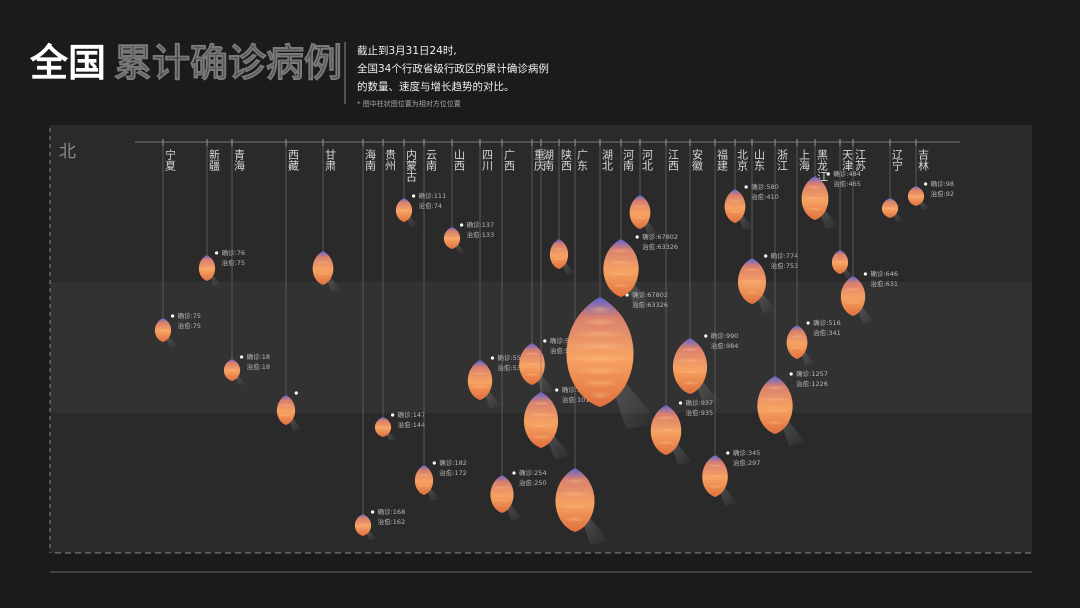 This screenshot has width=1080, height=608. What do you see at coordinates (228, 63) in the screenshot?
I see `title-light: 累计确诊病例` at bounding box center [228, 63].